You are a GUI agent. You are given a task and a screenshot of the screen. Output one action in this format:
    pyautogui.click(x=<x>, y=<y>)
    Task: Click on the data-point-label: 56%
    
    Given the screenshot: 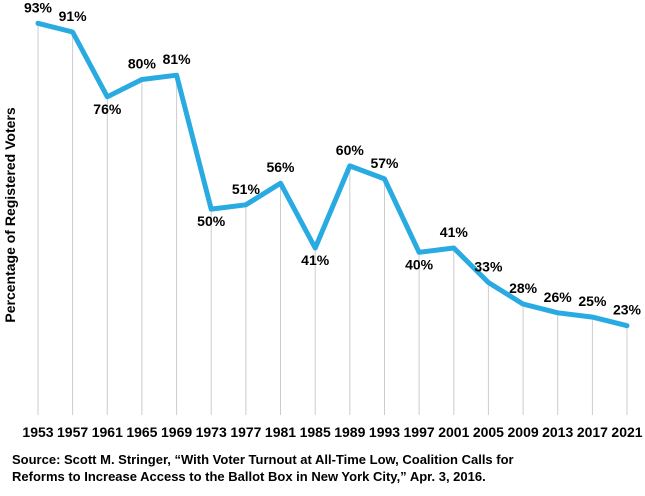 What is the action you would take?
    pyautogui.click(x=280, y=167)
    